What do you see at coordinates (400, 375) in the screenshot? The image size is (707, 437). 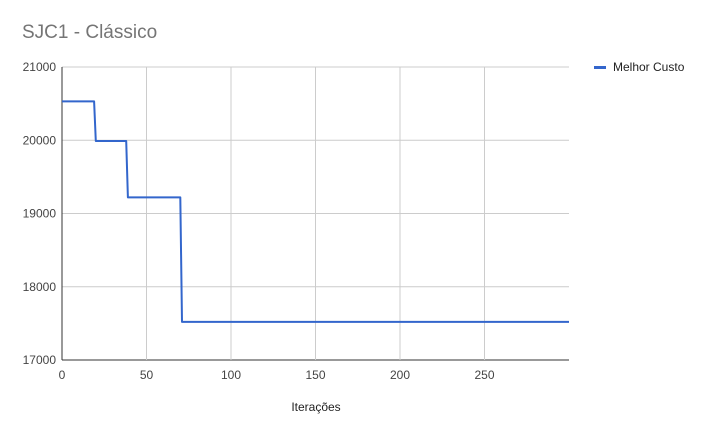 I see `x-tick-label: 200` at bounding box center [400, 375].